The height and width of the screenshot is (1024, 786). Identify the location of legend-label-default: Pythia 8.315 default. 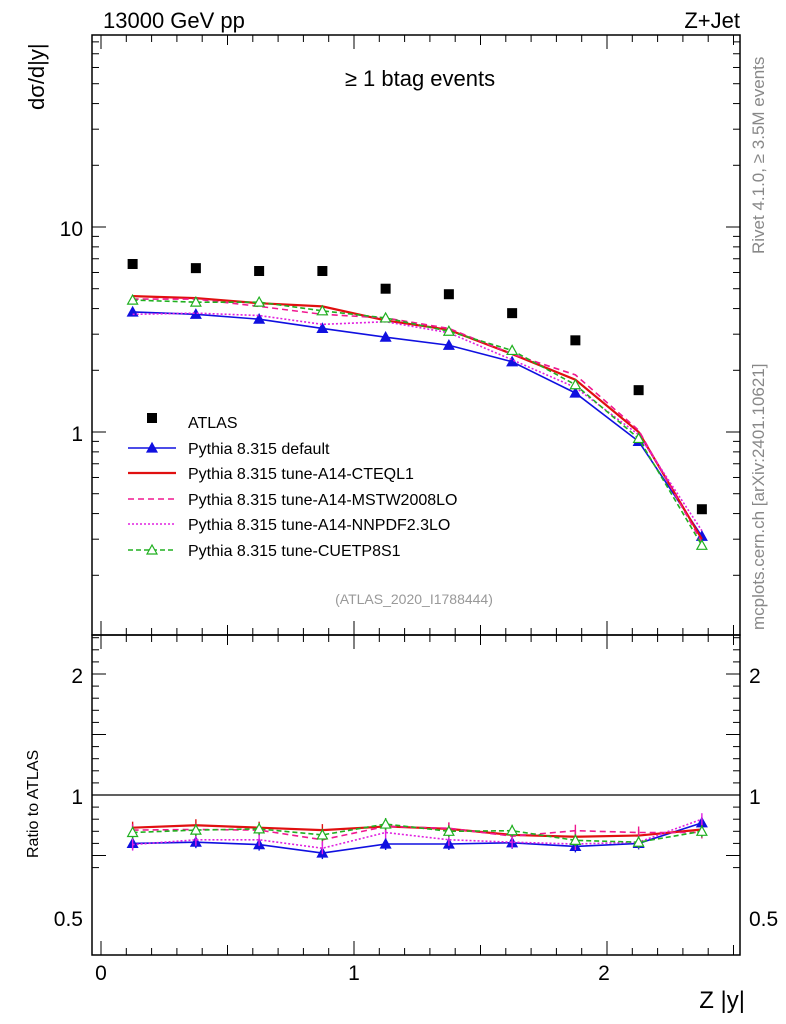
(259, 449).